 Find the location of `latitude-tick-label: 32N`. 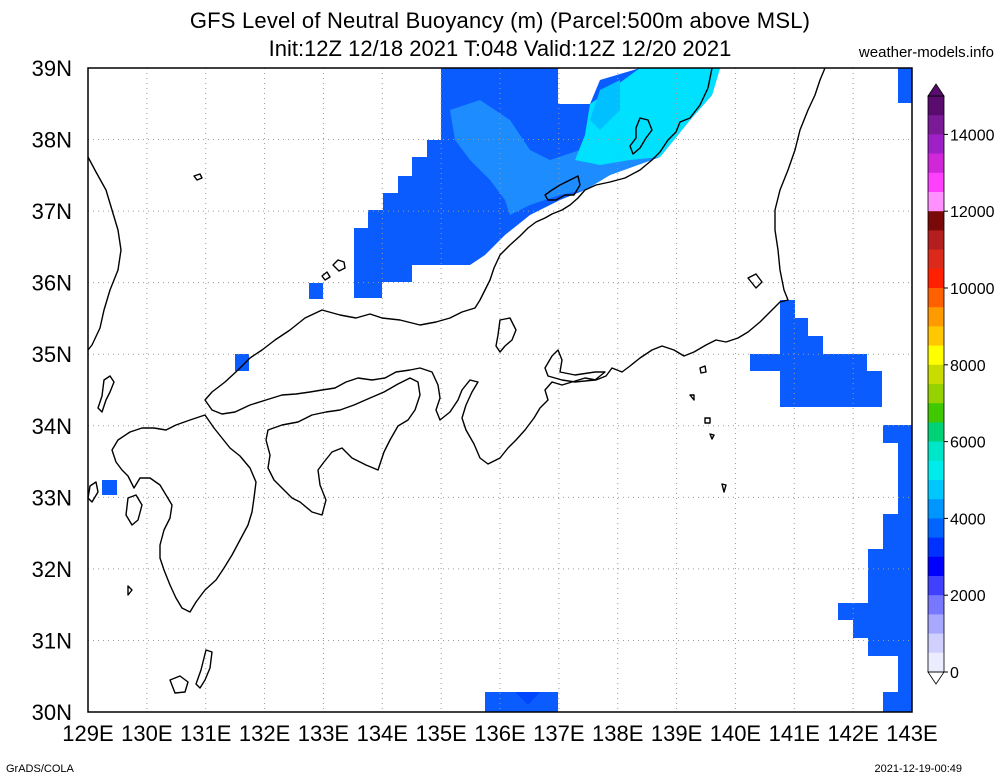

latitude-tick-label: 32N is located at coordinates (52, 569).